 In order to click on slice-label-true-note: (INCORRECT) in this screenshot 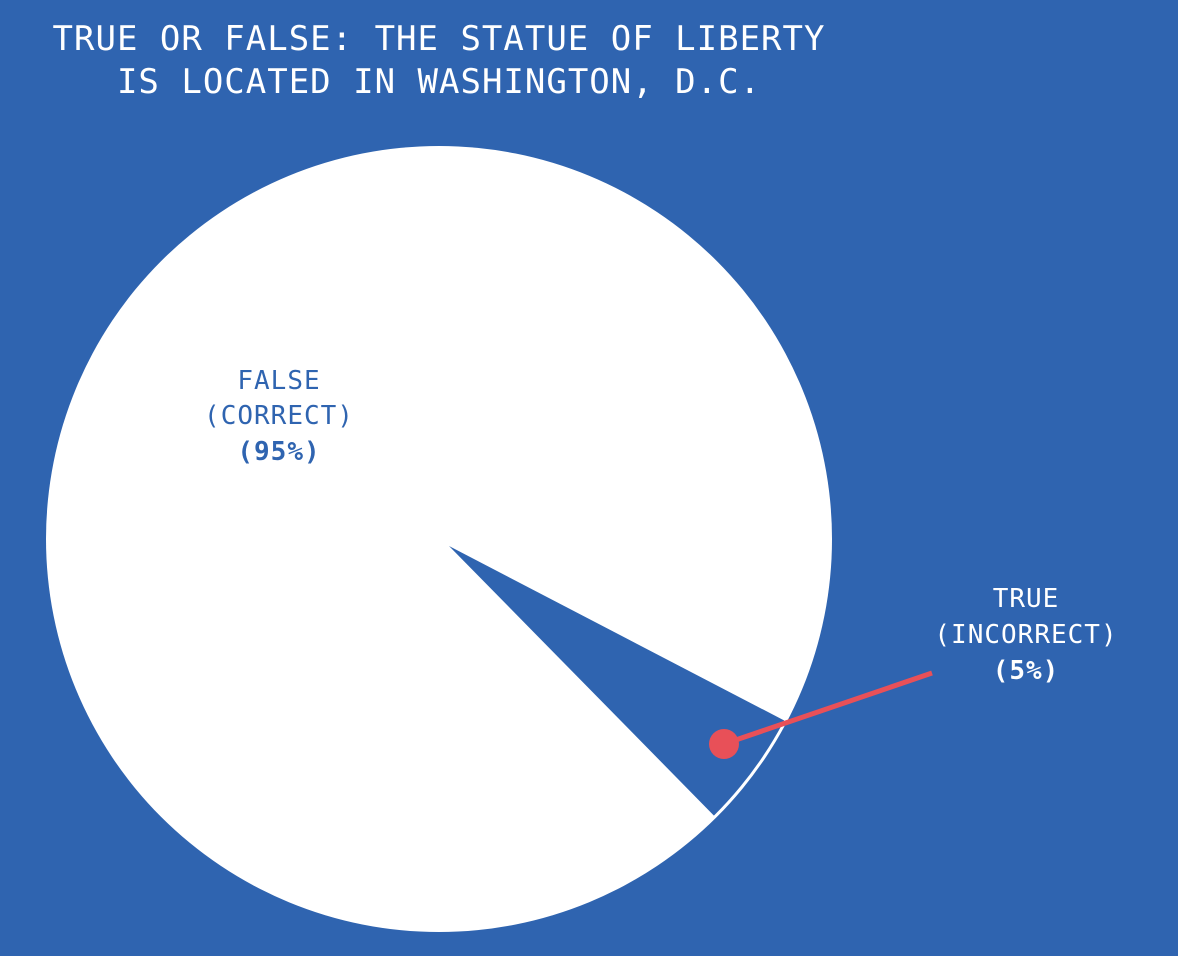, I will do `click(1025, 635)`.